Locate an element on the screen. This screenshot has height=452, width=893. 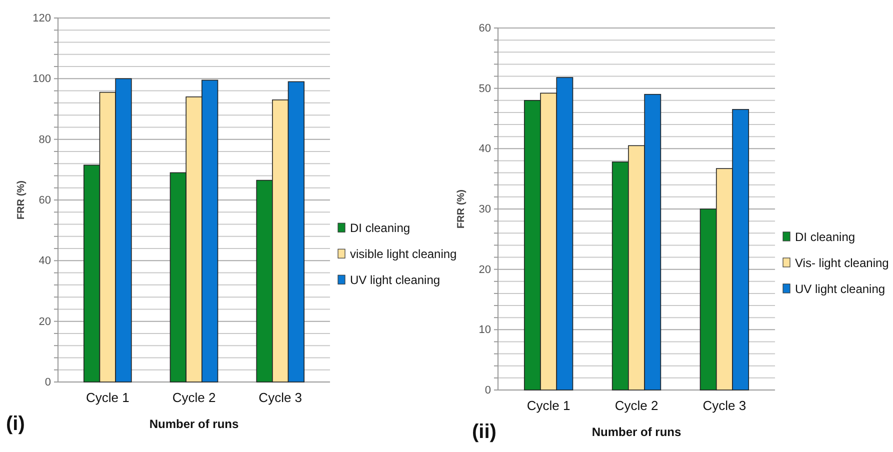
text: (ii) is located at coordinates (484, 432).